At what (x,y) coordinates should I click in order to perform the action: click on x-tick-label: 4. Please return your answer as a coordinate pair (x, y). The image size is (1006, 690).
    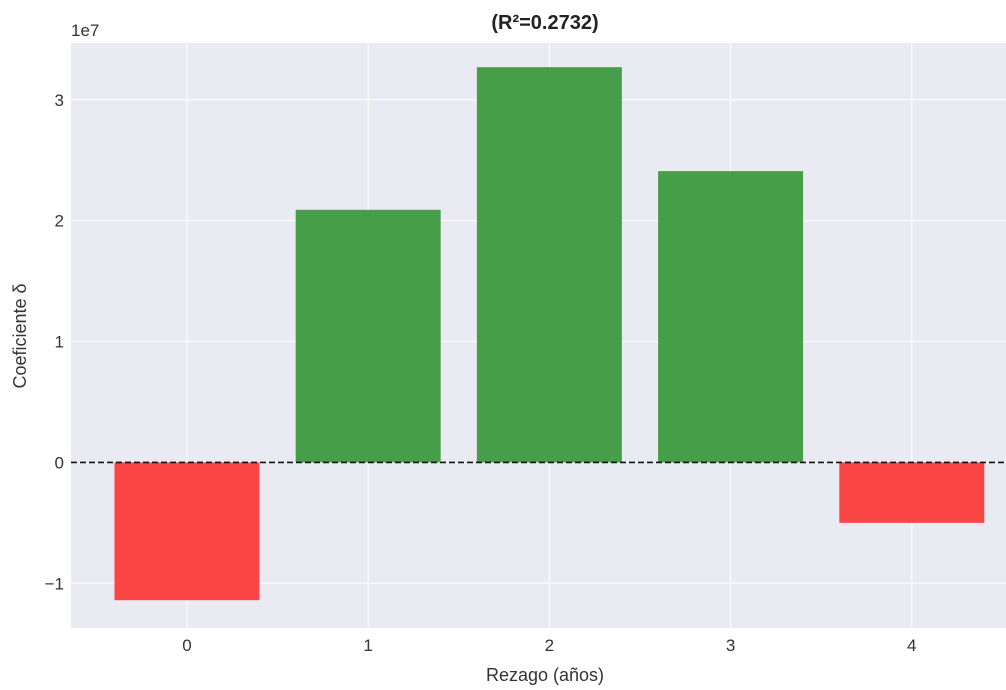
    Looking at the image, I should click on (911, 645).